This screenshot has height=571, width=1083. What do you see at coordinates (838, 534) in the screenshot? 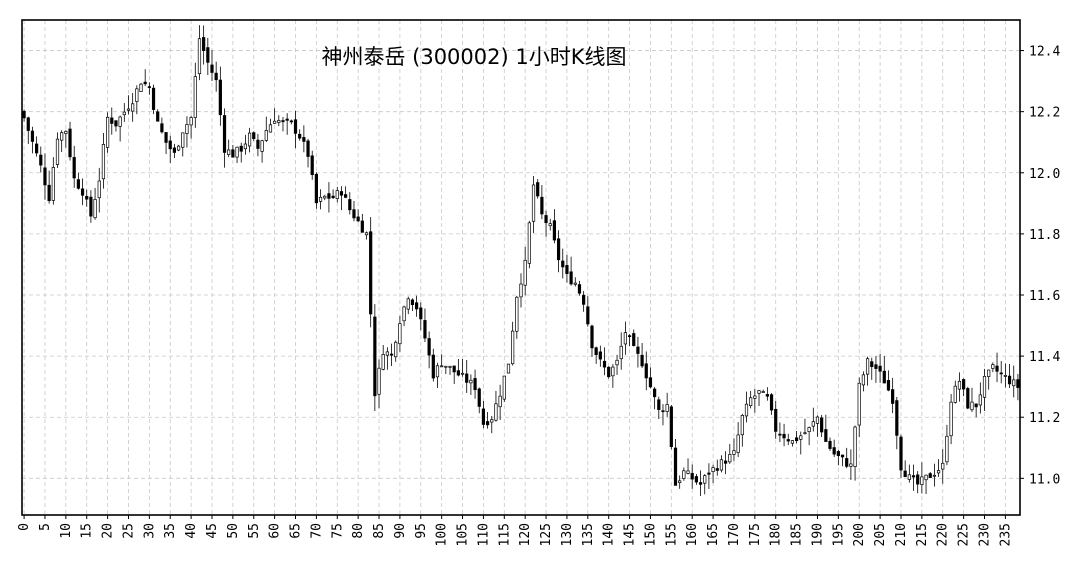
I see `x-tick-label: 195` at bounding box center [838, 534].